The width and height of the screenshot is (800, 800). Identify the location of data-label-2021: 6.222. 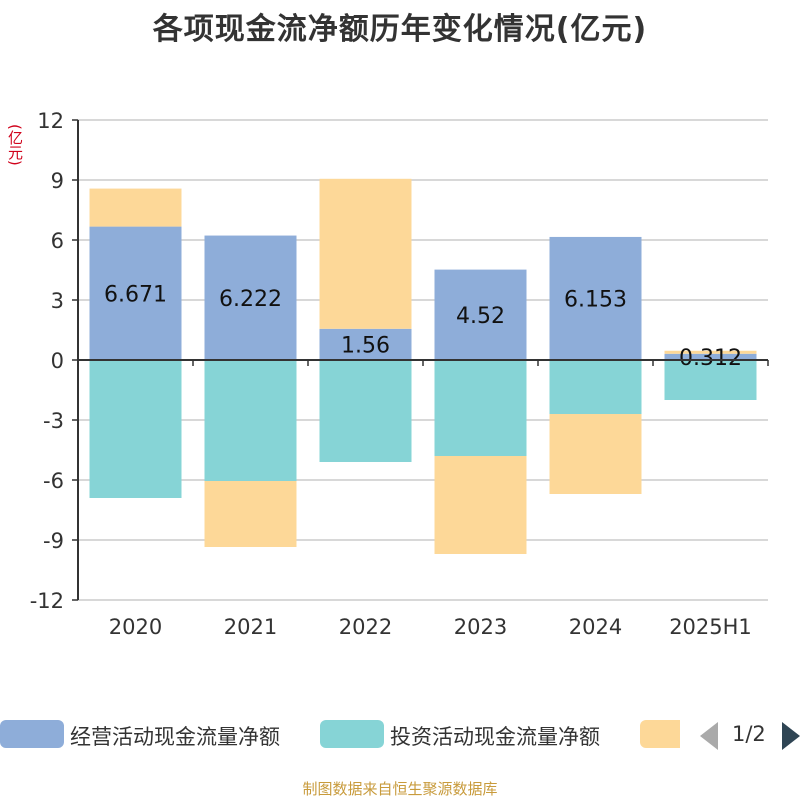
(250, 299).